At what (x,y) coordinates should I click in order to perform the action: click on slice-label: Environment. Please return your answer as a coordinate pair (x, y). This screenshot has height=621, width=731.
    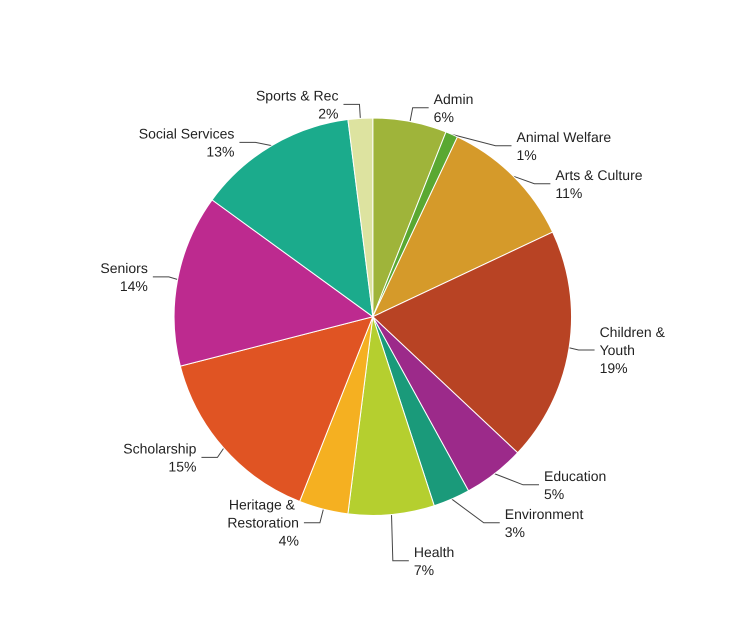
    Looking at the image, I should click on (544, 514).